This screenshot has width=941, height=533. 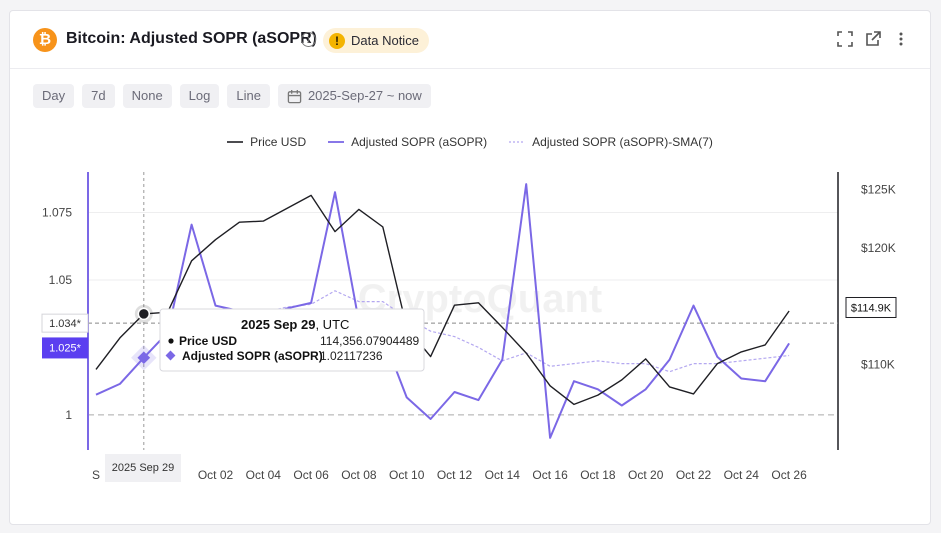 What do you see at coordinates (370, 341) in the screenshot?
I see `tooltip-price-value: 114,356.07904489` at bounding box center [370, 341].